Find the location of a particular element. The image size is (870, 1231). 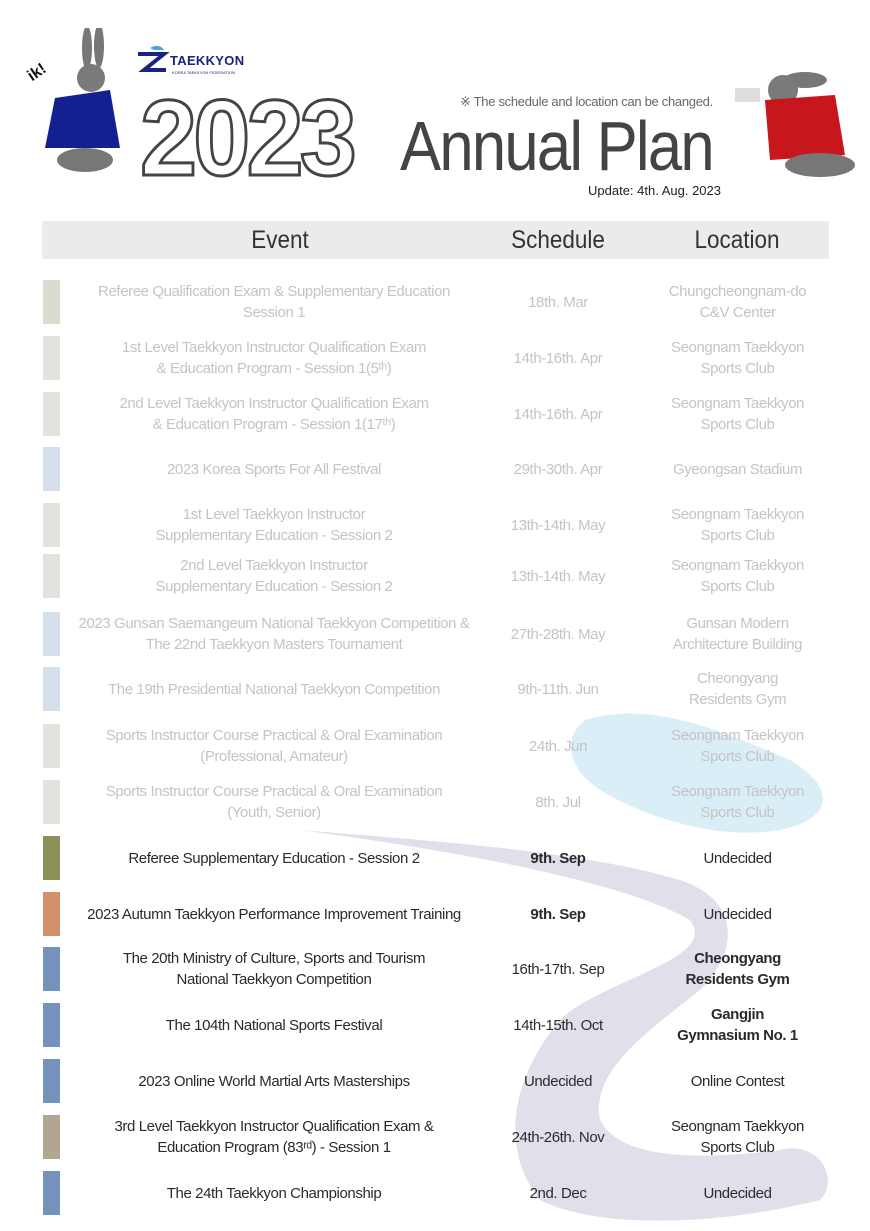

location-cell: Online Contest is located at coordinates (737, 1081).